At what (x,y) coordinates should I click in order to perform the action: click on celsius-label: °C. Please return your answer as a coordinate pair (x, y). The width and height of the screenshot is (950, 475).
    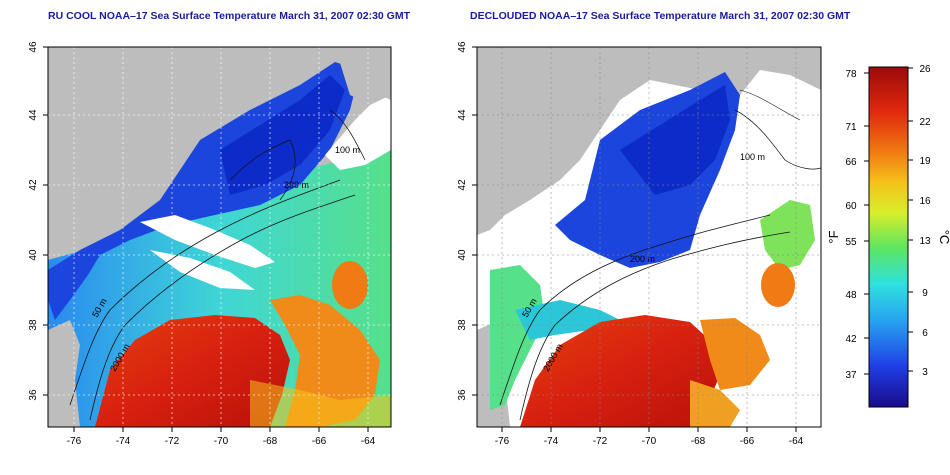
    Looking at the image, I should click on (943, 237).